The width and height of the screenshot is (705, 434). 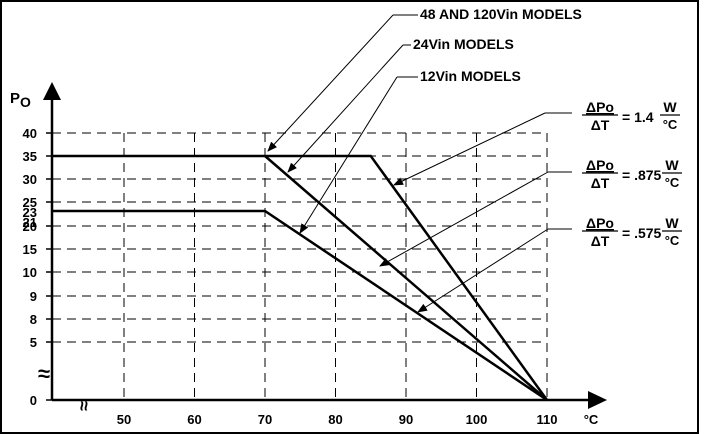 I want to click on derating-value: = .575, so click(x=642, y=233).